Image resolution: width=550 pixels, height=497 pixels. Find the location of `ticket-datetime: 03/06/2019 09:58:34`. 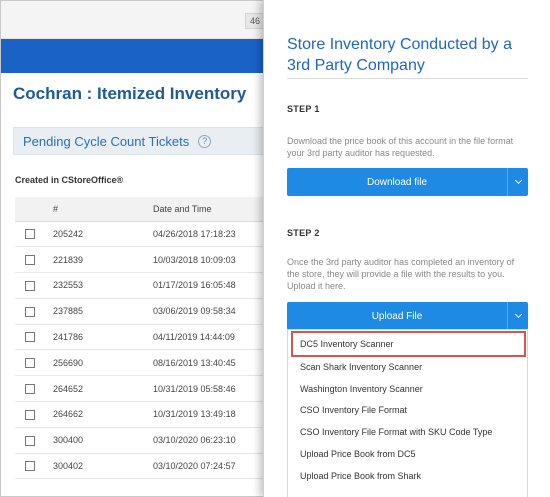

ticket-datetime: 03/06/2019 09:58:34 is located at coordinates (214, 311).